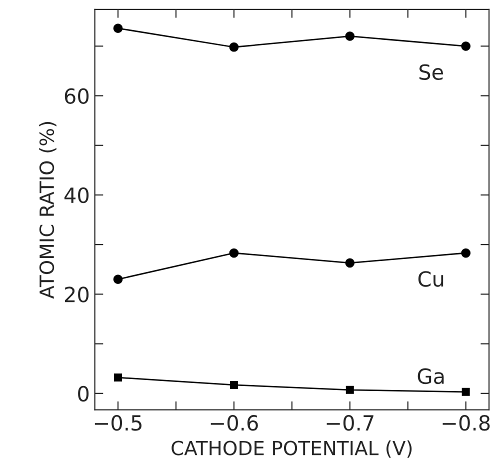 The height and width of the screenshot is (471, 499). Describe the element at coordinates (47, 210) in the screenshot. I see `y-axis-title: ATOMIC RATIO (%)` at that location.